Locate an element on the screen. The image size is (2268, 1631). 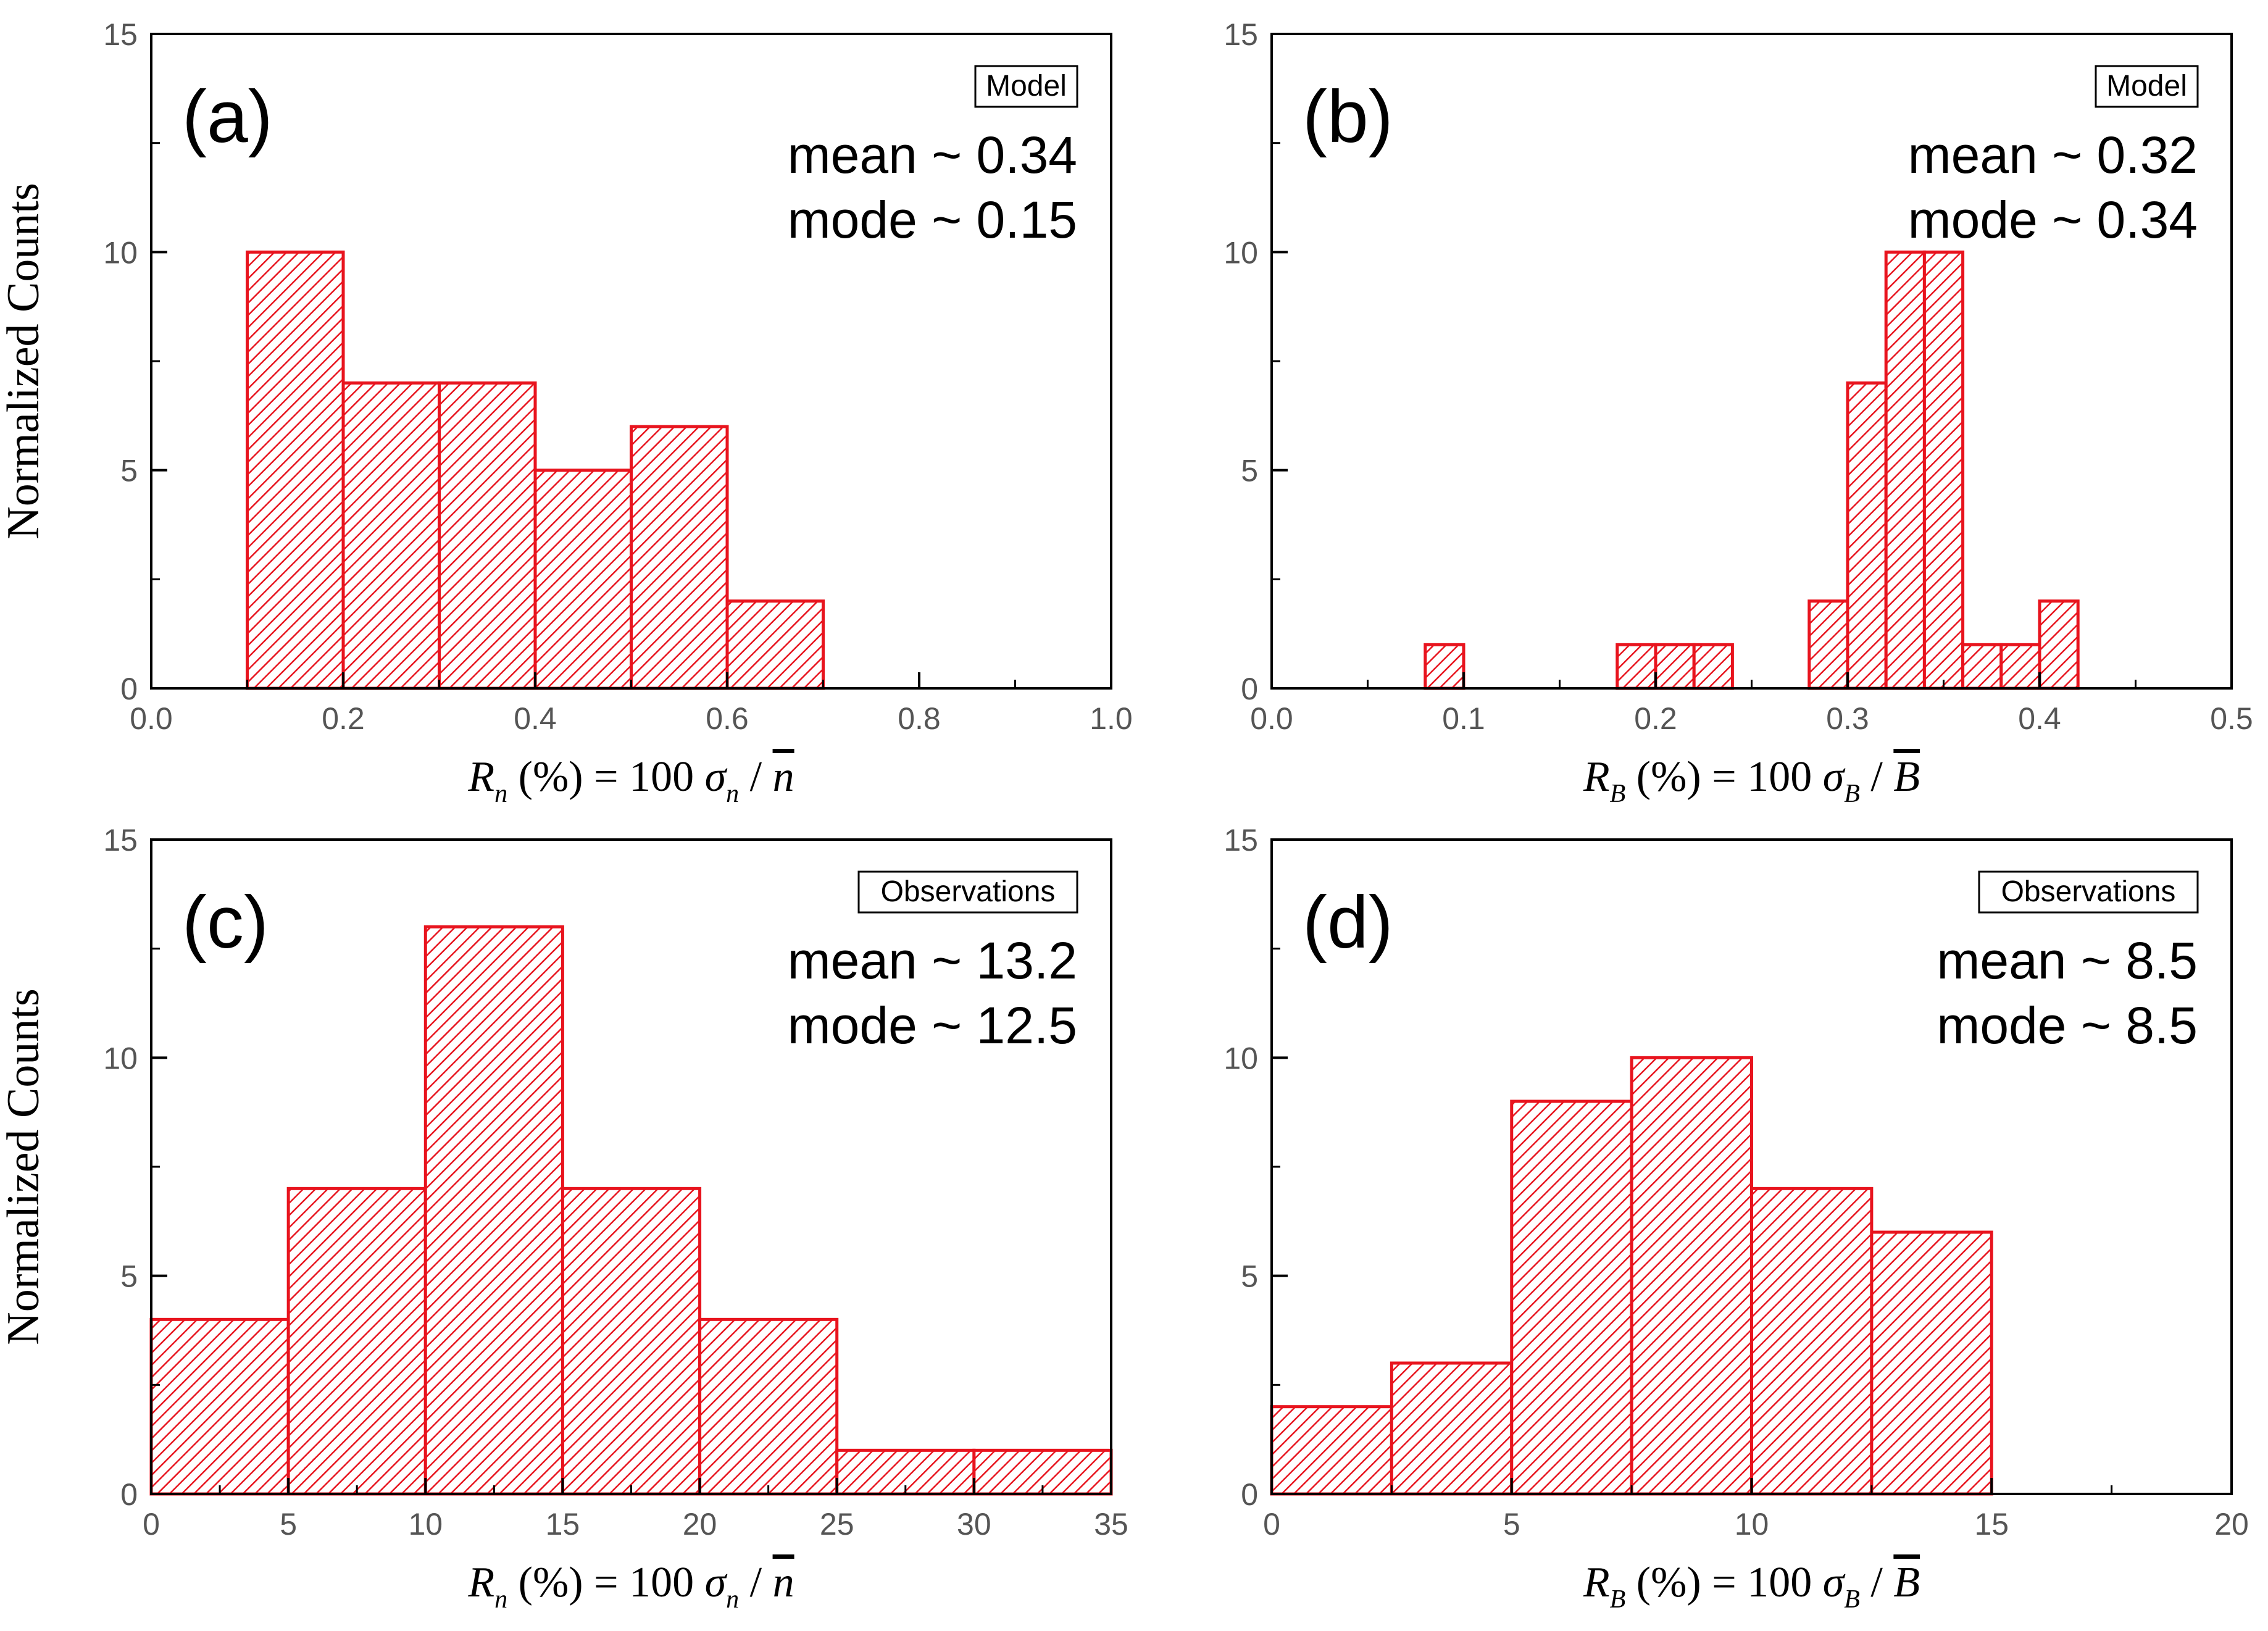
x-tick-label: 30 is located at coordinates (974, 1524).